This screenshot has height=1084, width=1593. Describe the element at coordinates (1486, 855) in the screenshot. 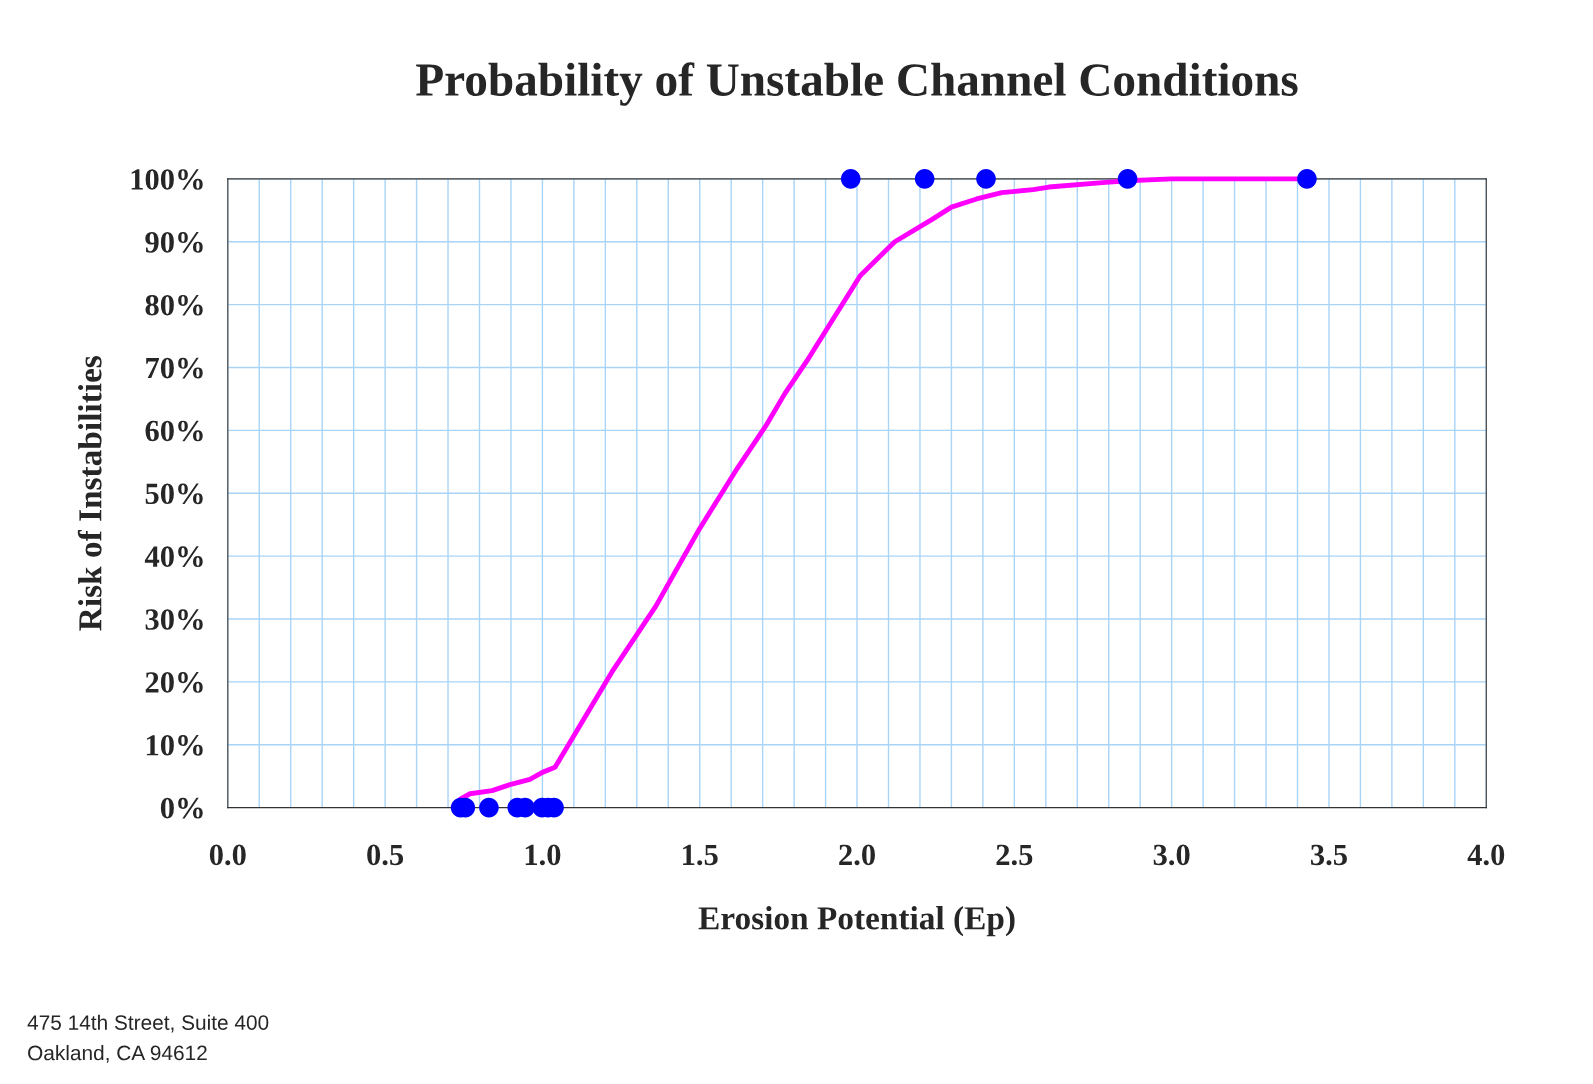

I see `x-tick-label: 4.0` at that location.